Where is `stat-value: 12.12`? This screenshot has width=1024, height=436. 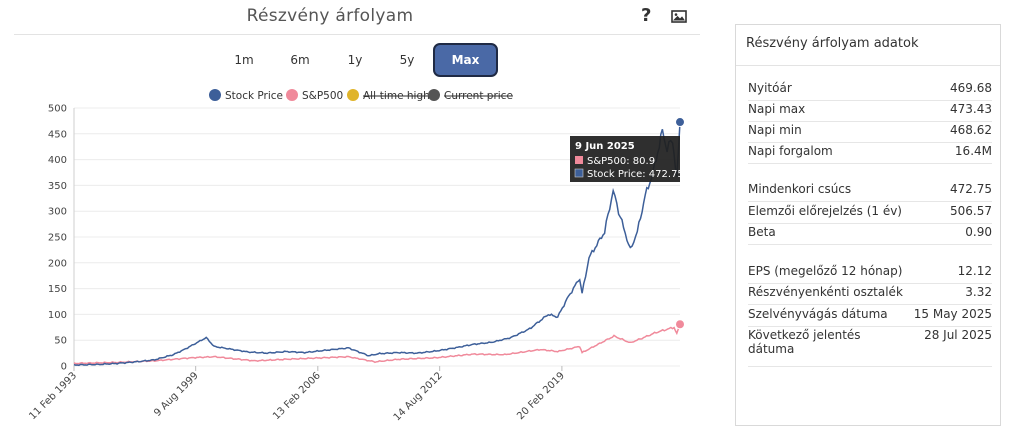
stat-value: 12.12 is located at coordinates (974, 271).